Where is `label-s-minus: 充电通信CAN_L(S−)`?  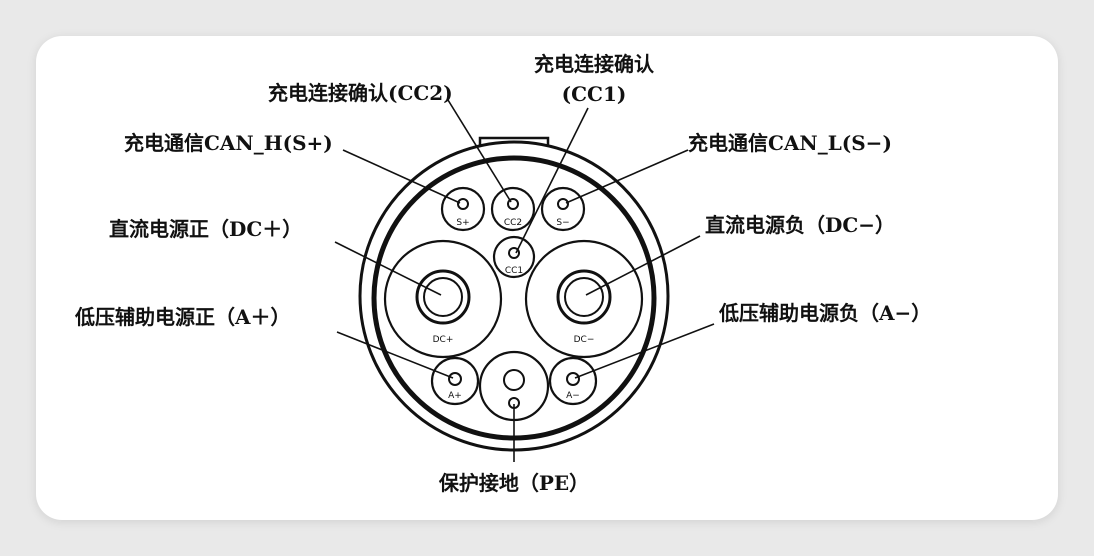
label-s-minus: 充电通信CAN_L(S−) is located at coordinates (790, 143).